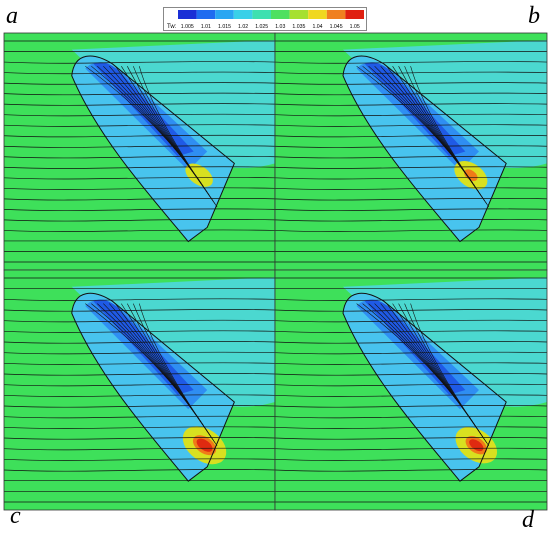 The width and height of the screenshot is (550, 533). Describe the element at coordinates (224, 27) in the screenshot. I see `colorbar-tick-label: 1.015` at that location.